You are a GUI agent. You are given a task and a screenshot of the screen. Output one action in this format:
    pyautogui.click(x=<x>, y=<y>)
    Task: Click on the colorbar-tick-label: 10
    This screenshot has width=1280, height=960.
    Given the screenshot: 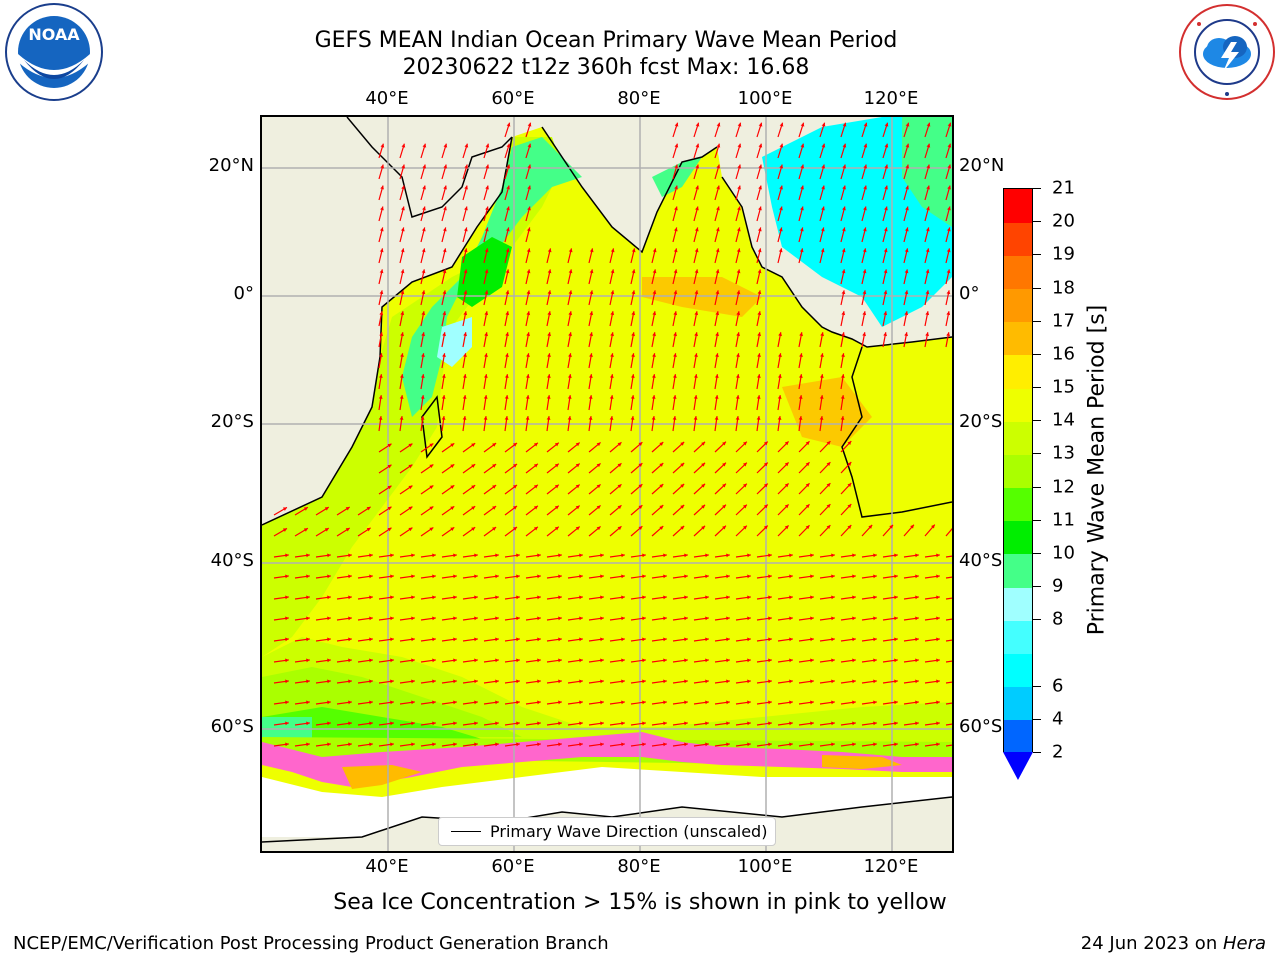 What is the action you would take?
    pyautogui.click(x=1063, y=553)
    